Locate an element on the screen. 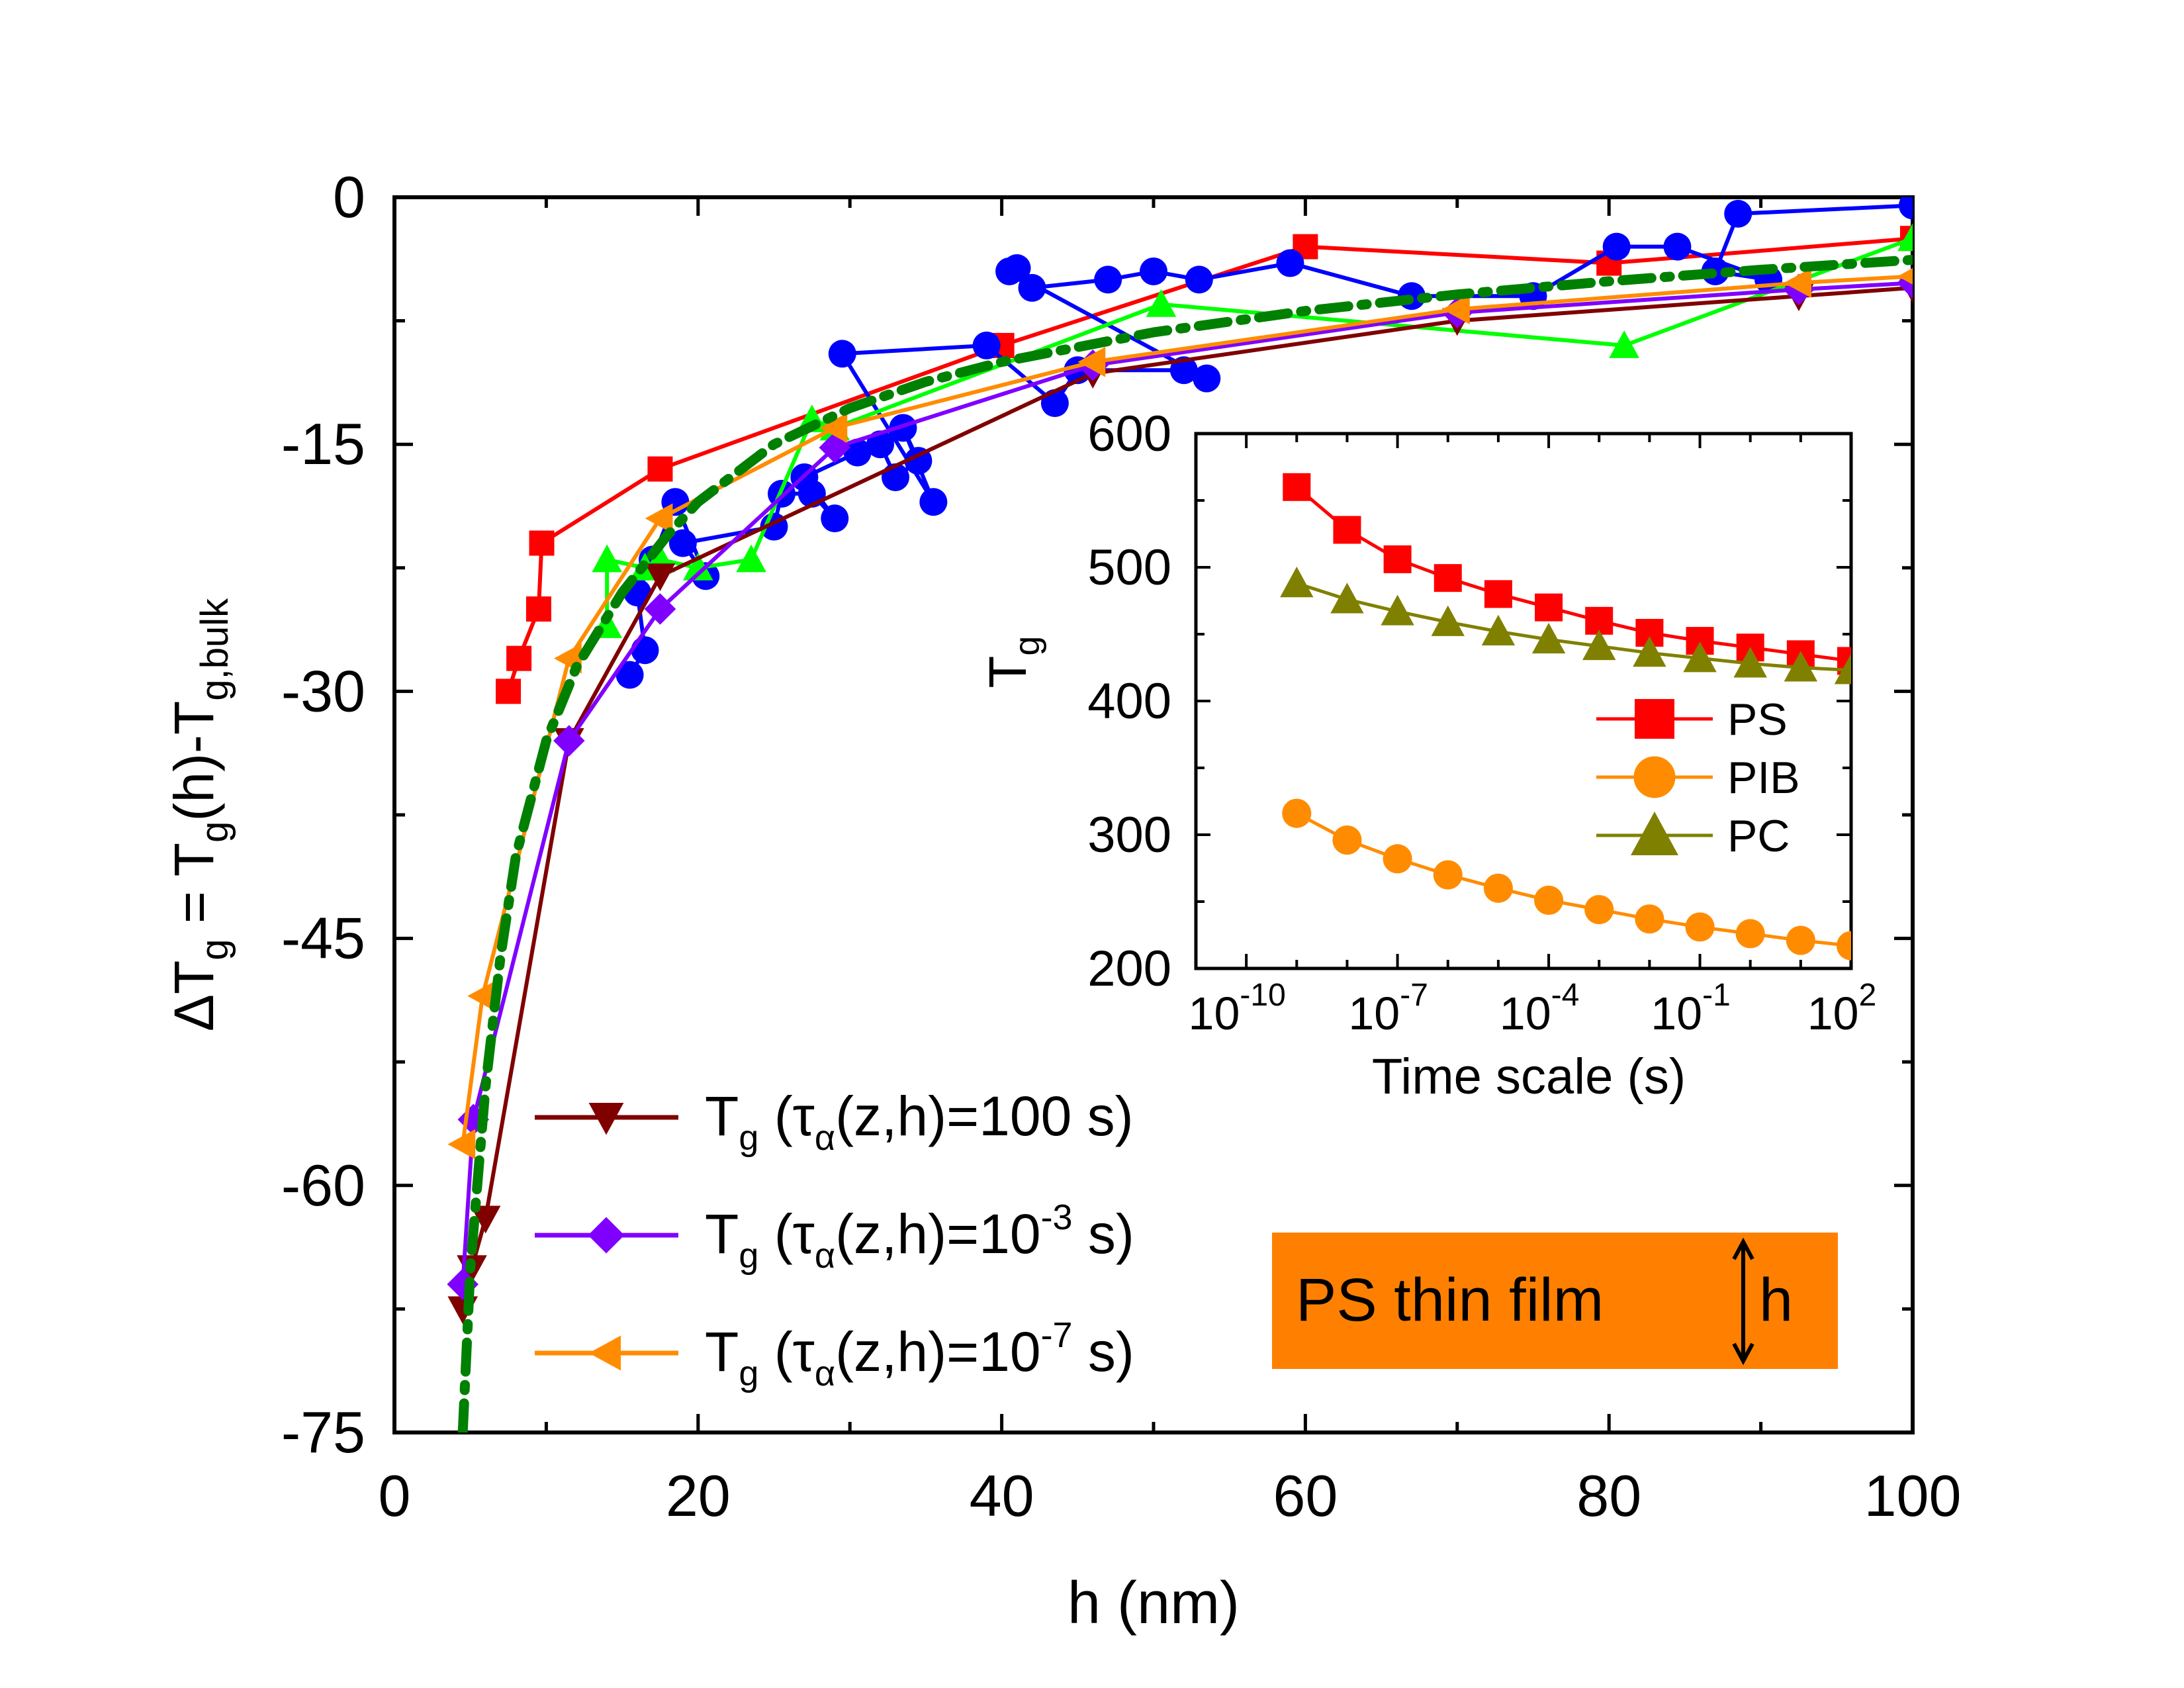 The image size is (2184, 1688). inset-x-tick-exponent: -1 is located at coordinates (1716, 995).